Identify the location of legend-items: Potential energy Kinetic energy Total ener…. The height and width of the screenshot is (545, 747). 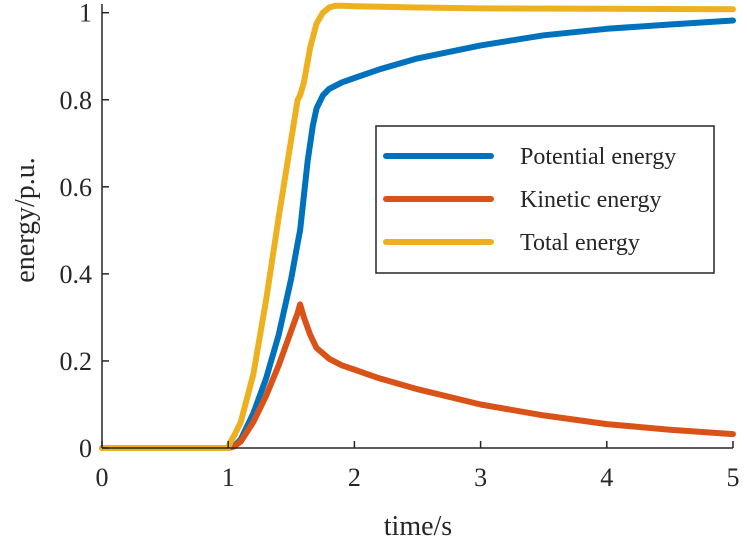
(529, 200).